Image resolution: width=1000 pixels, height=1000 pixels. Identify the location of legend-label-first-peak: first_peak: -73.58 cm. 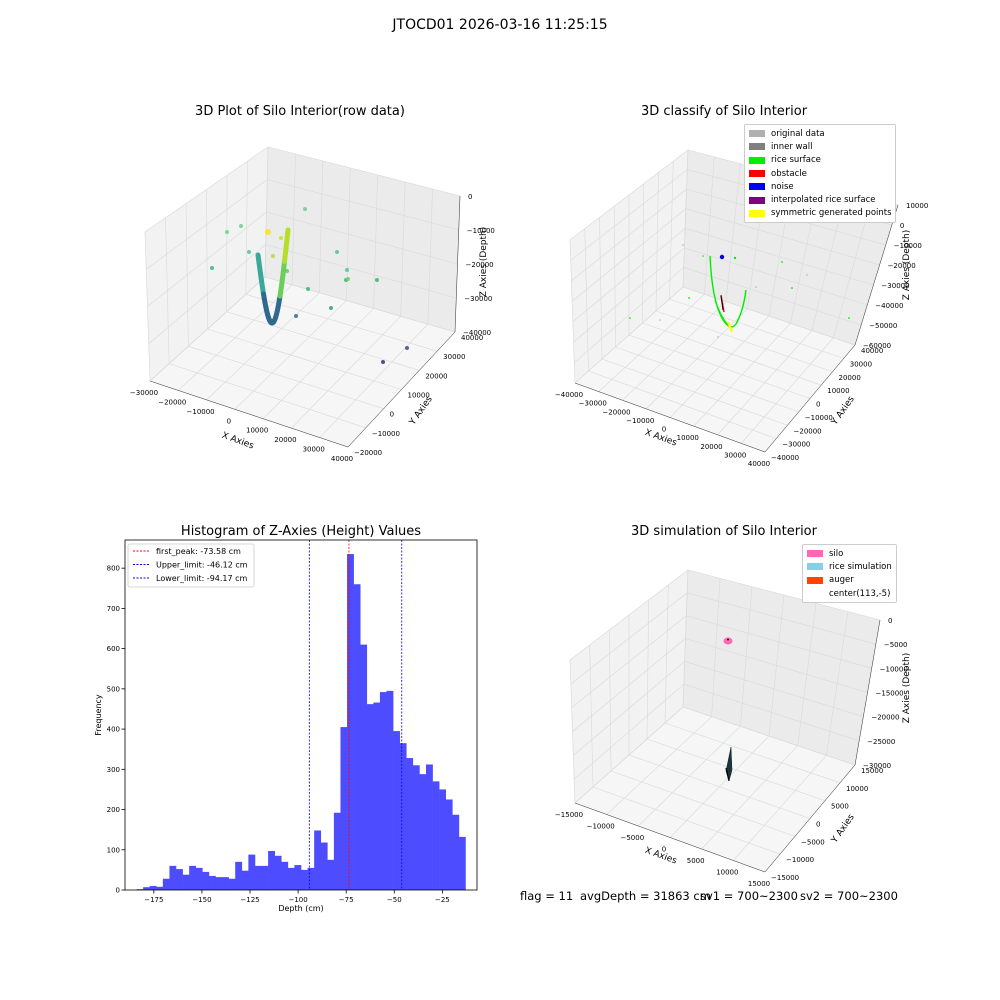
(198, 551).